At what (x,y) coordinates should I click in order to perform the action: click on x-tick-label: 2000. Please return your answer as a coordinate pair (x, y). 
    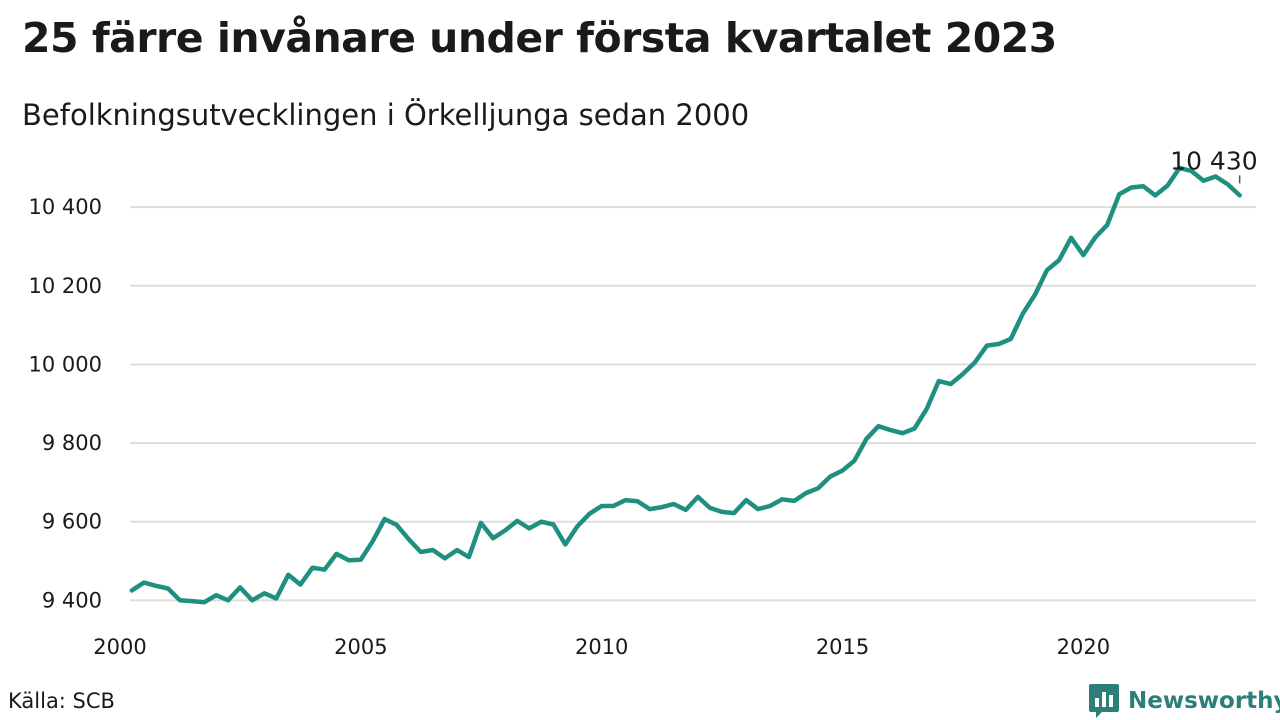
    Looking at the image, I should click on (119, 647).